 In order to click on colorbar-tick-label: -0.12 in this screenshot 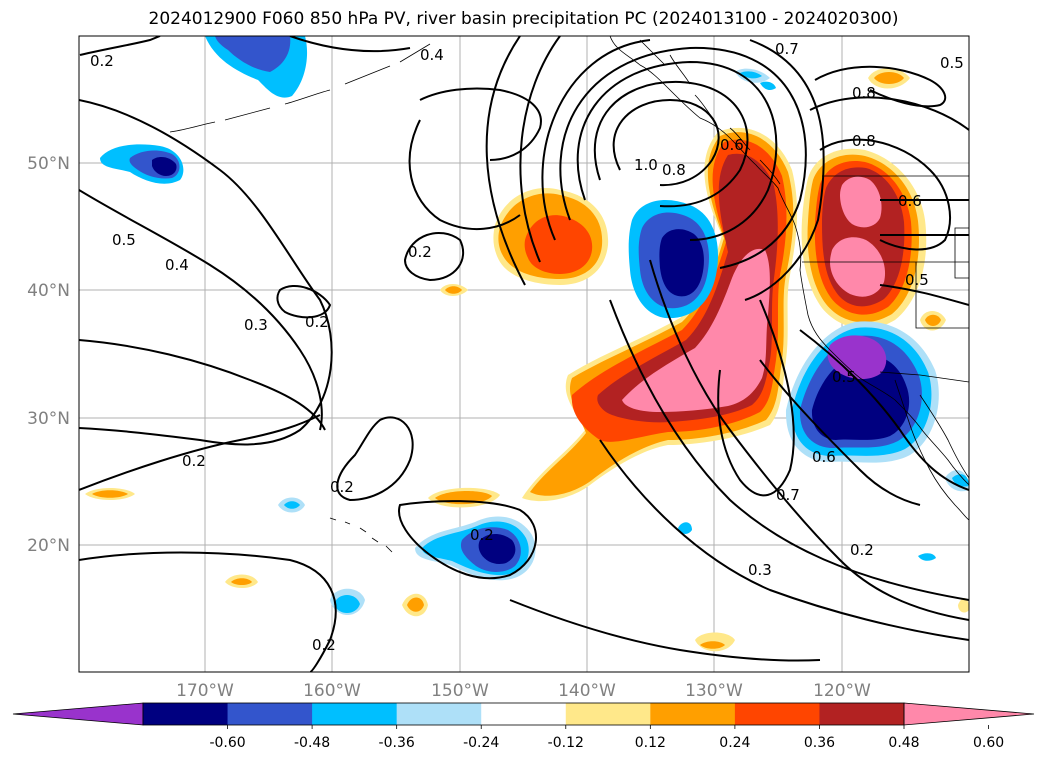, I will do `click(566, 743)`.